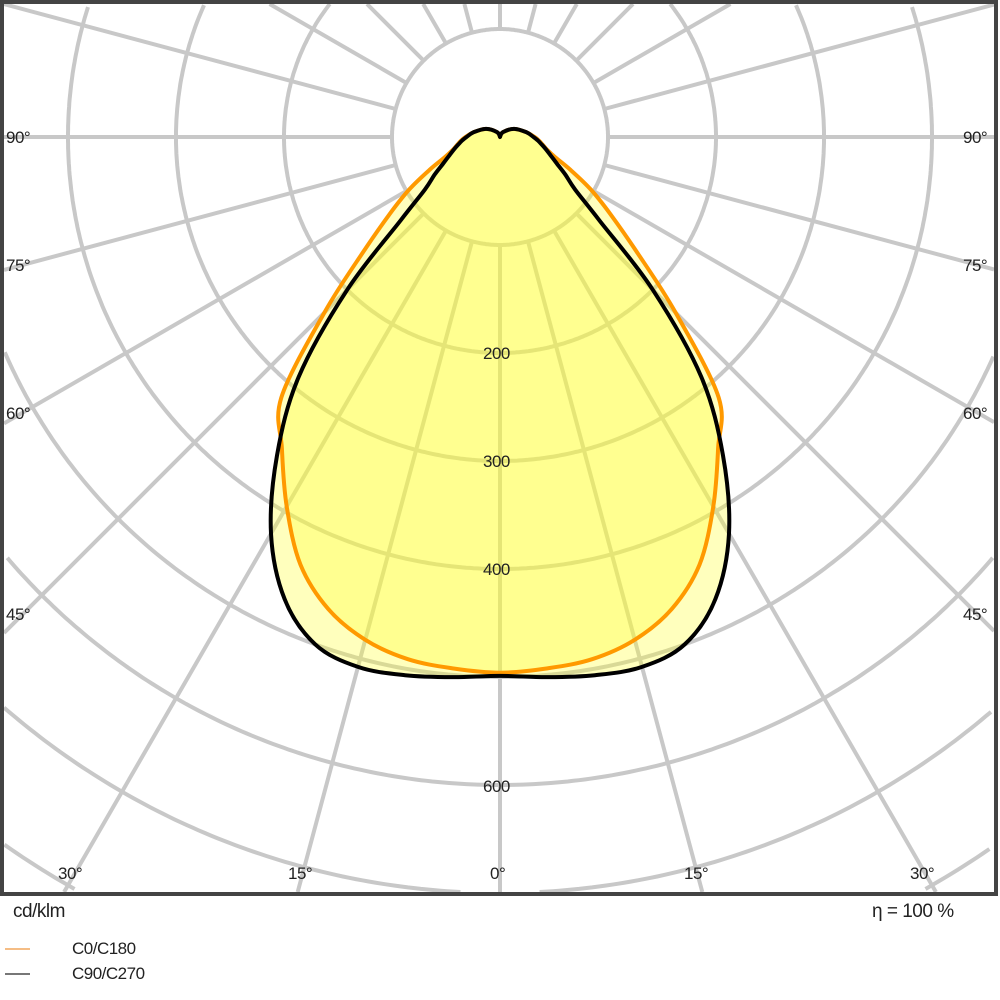  I want to click on angle-label-left-75: 75°, so click(18, 265).